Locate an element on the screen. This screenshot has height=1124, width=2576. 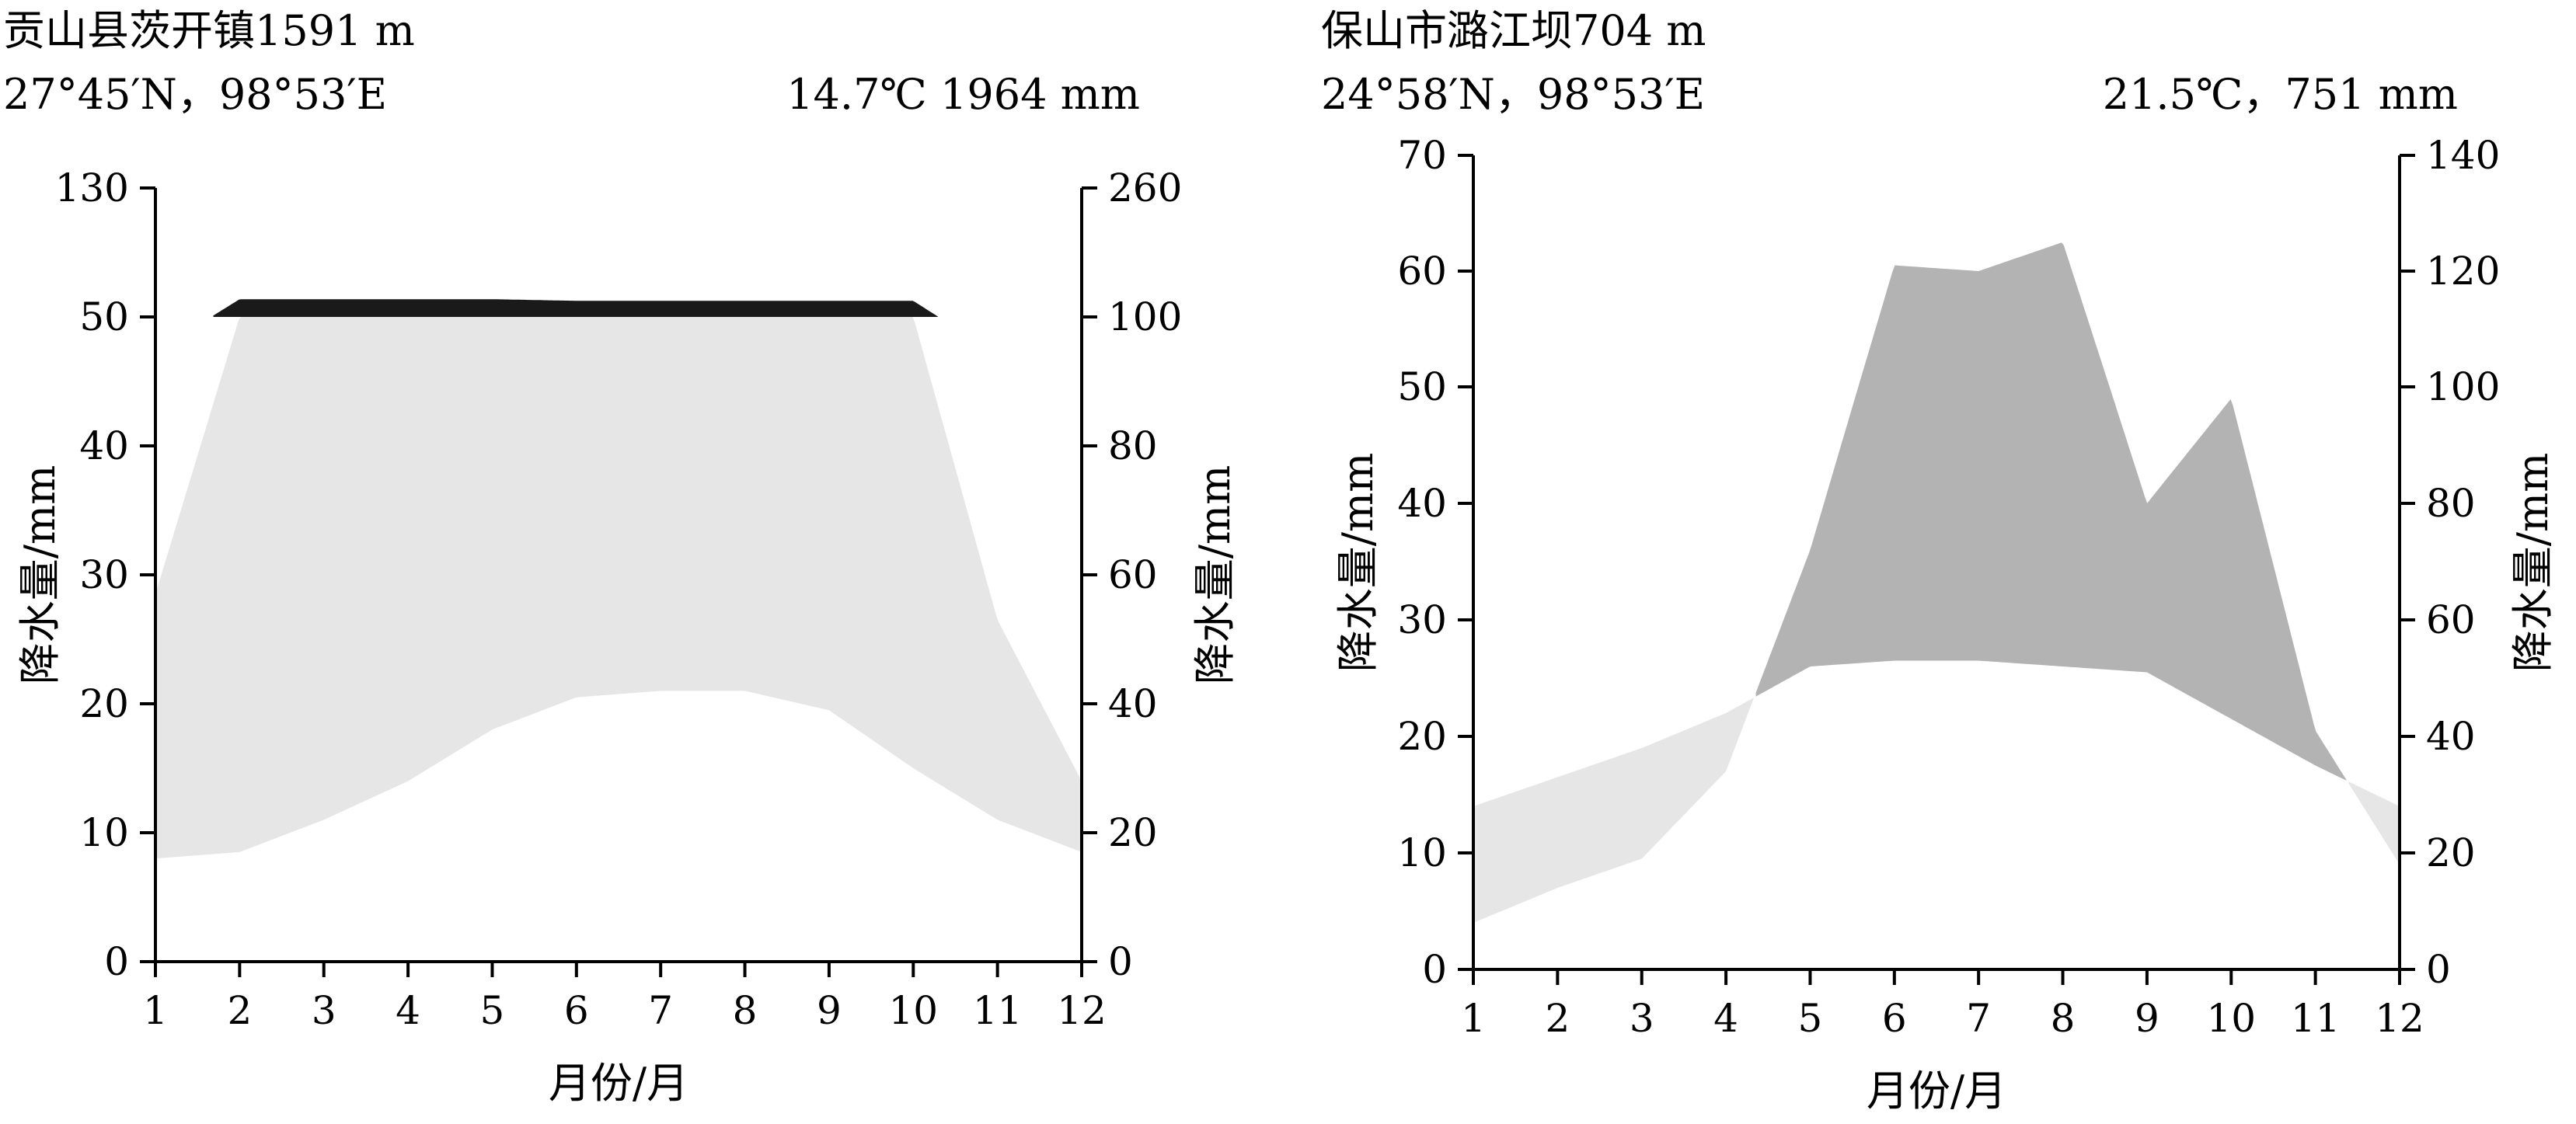
left-tick-label: 70 is located at coordinates (1422, 155).